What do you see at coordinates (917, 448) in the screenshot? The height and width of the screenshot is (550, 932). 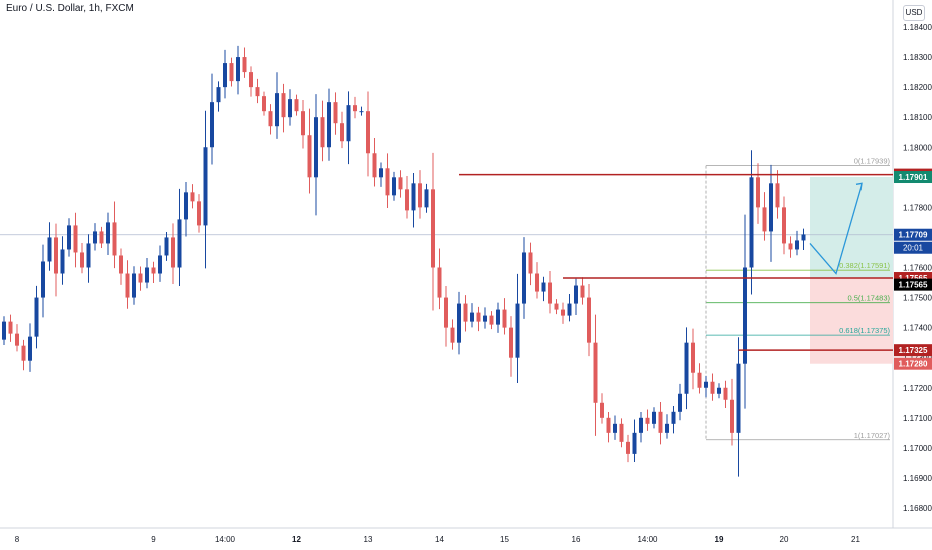 I see `price-tick-label: 1.17000` at bounding box center [917, 448].